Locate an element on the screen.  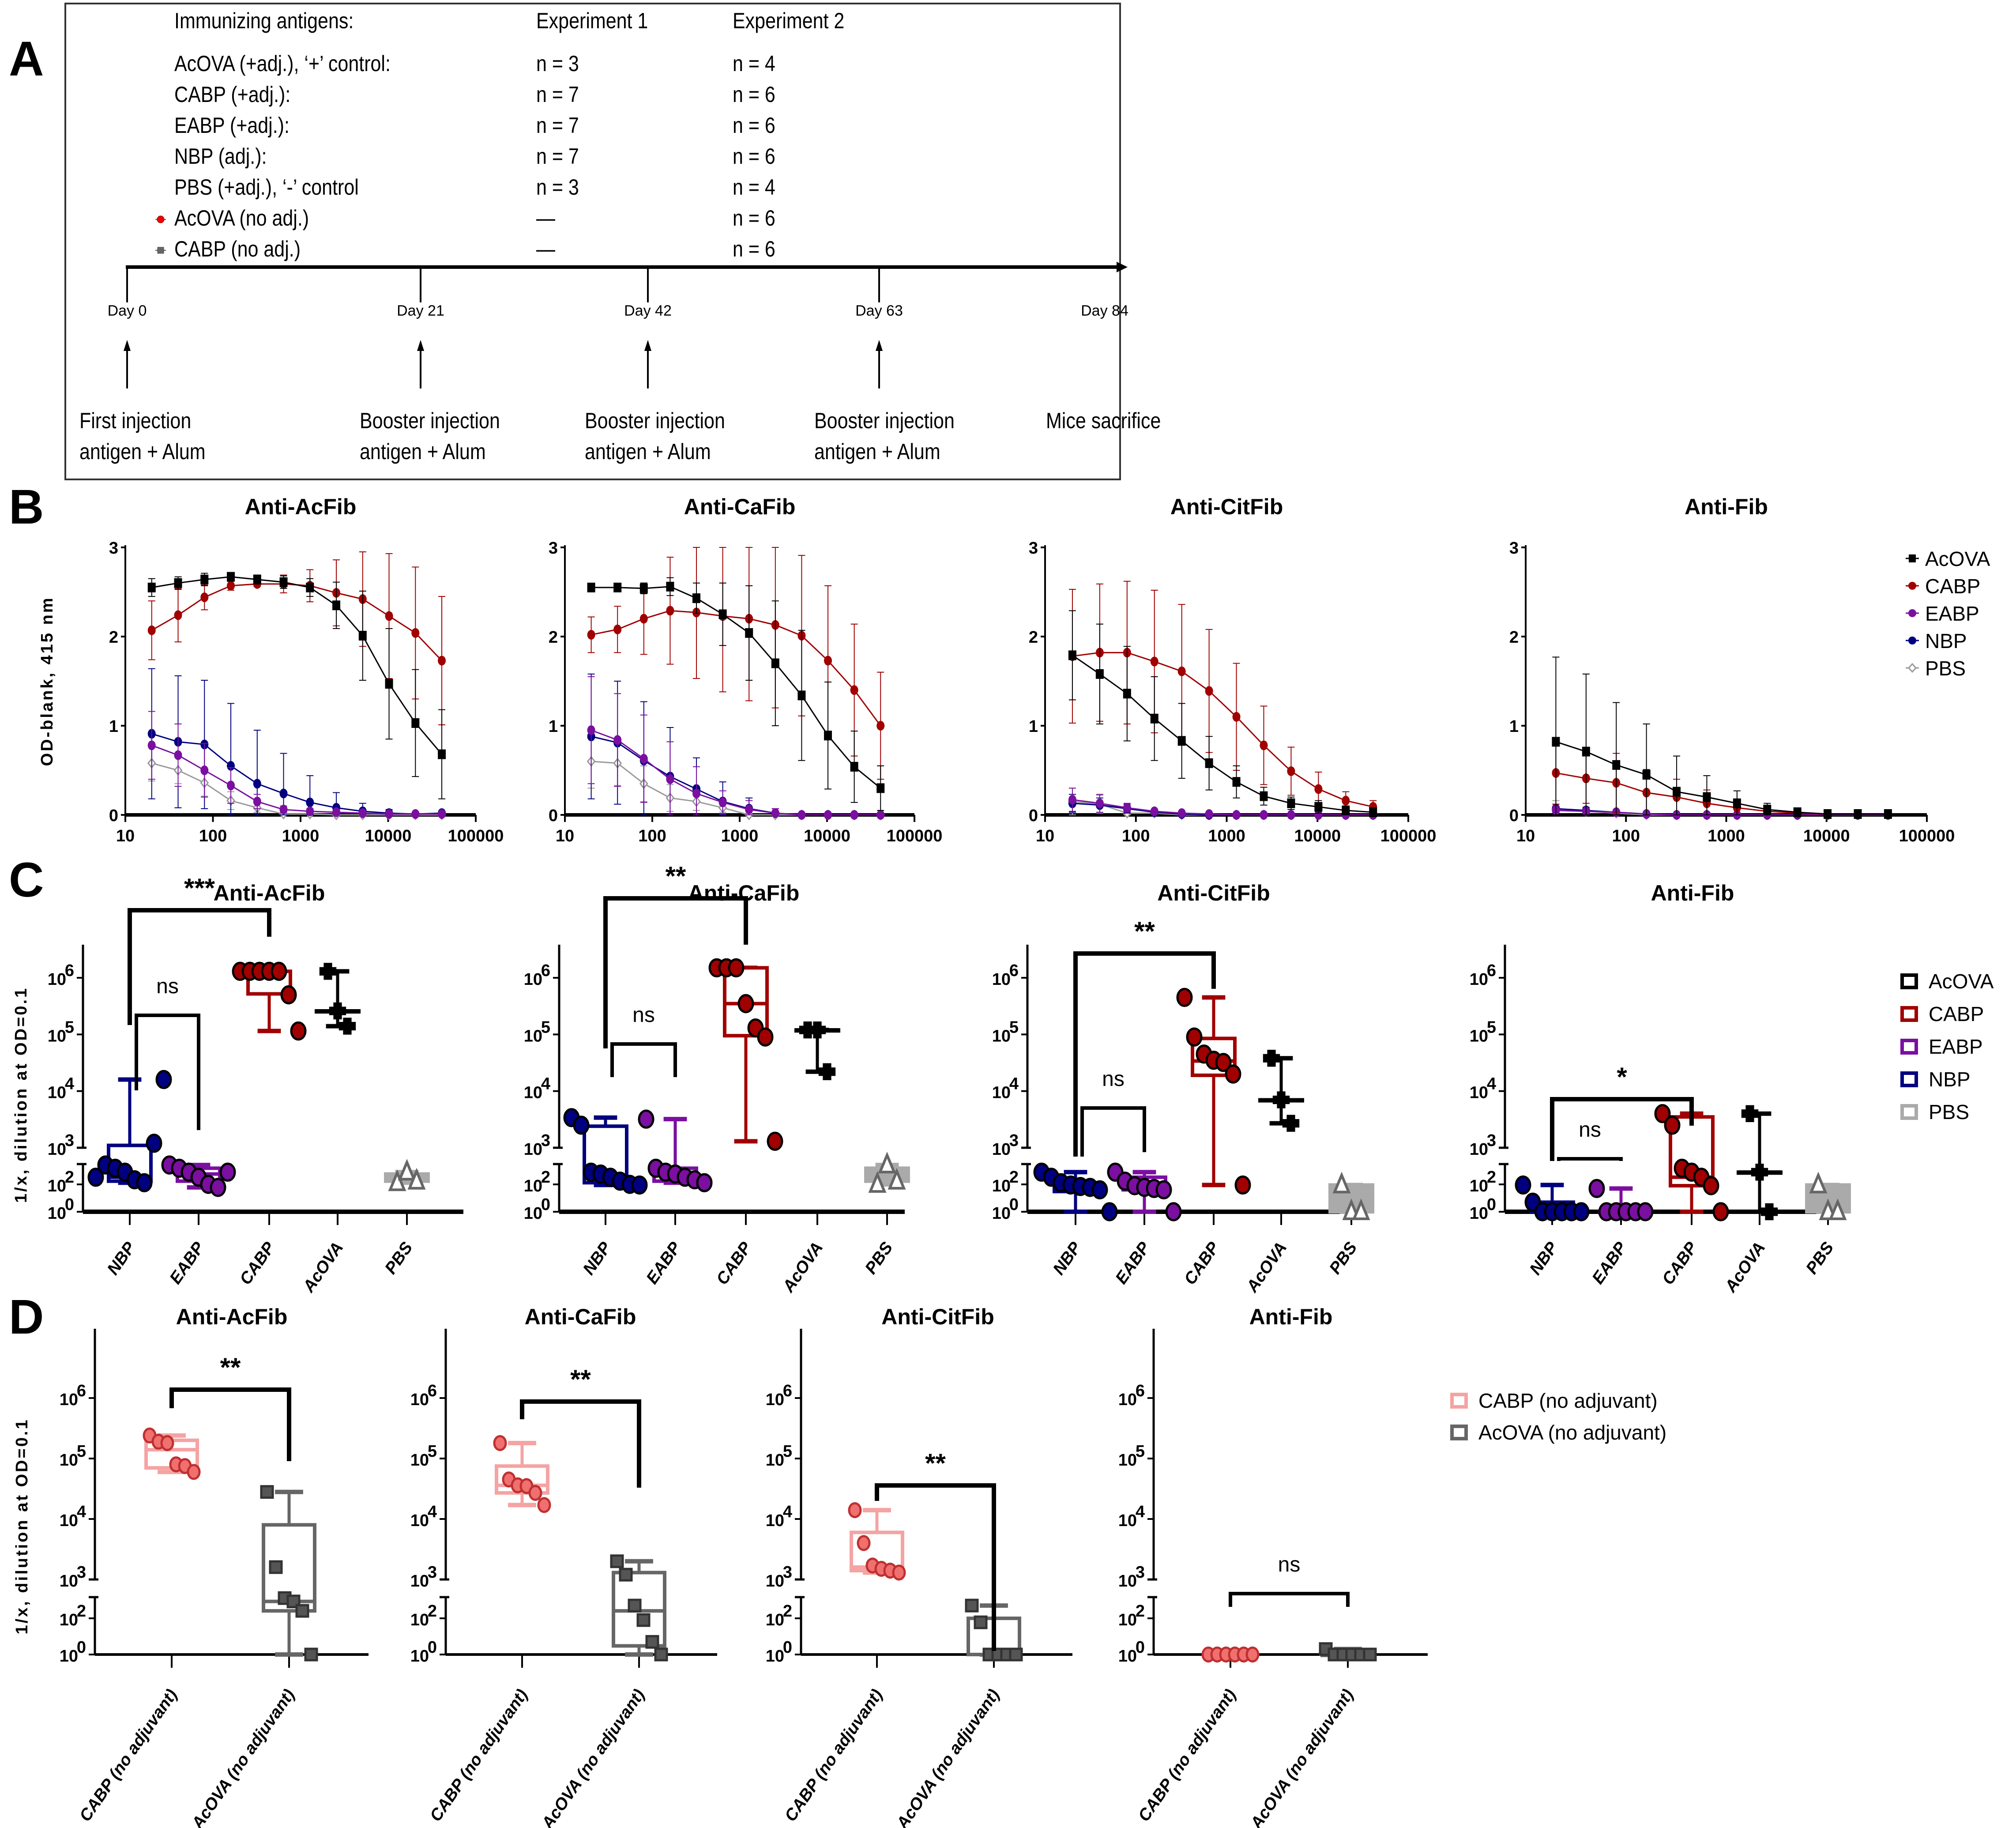
x-tick-label: 10000 is located at coordinates (1317, 836).